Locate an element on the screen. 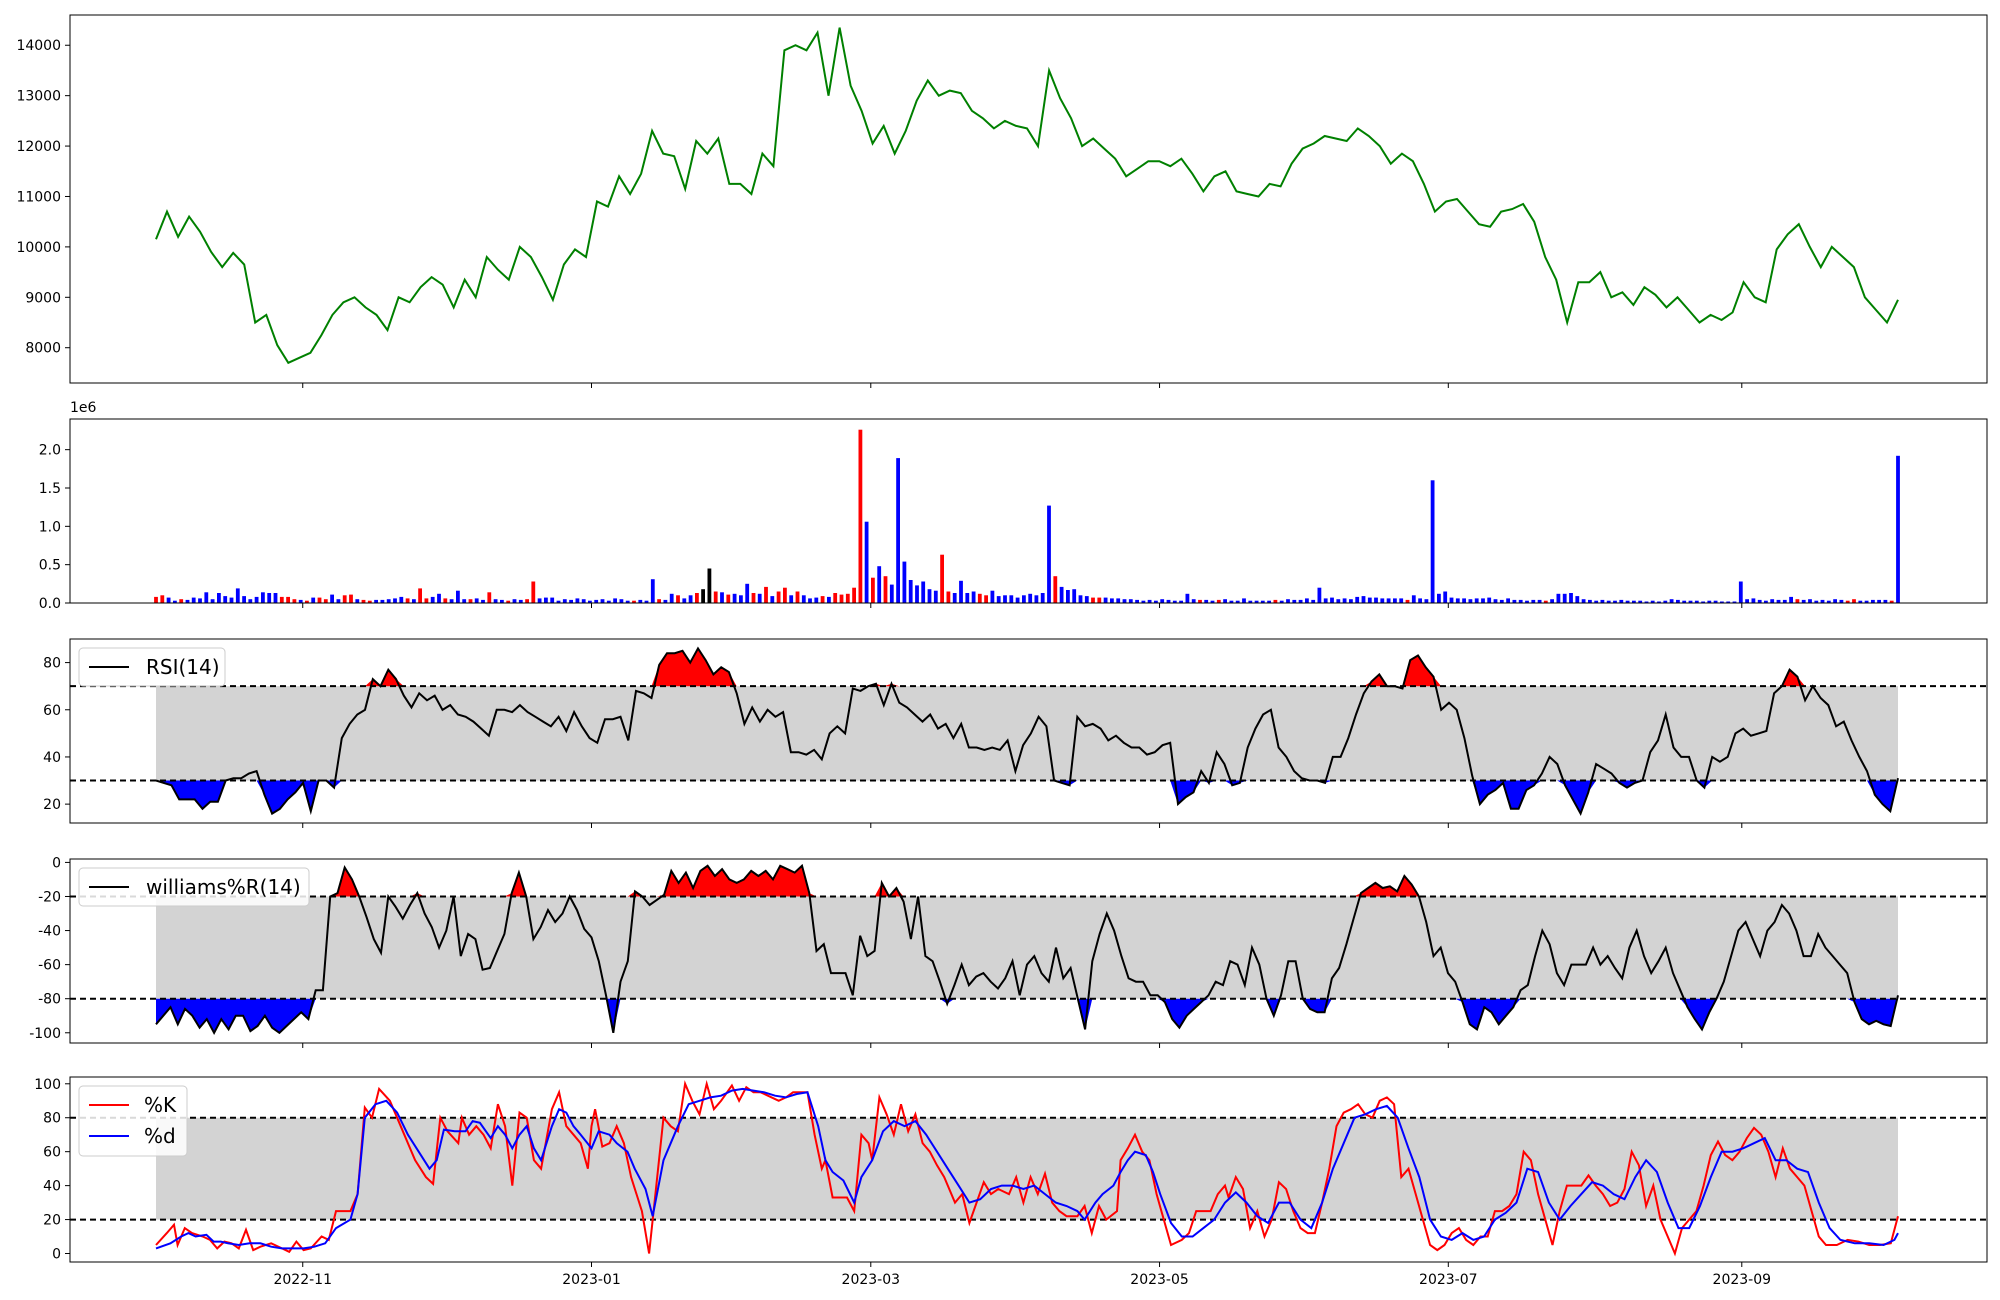 The width and height of the screenshot is (2000, 1300). x-tick-label: 2022-11 is located at coordinates (302, 1280).